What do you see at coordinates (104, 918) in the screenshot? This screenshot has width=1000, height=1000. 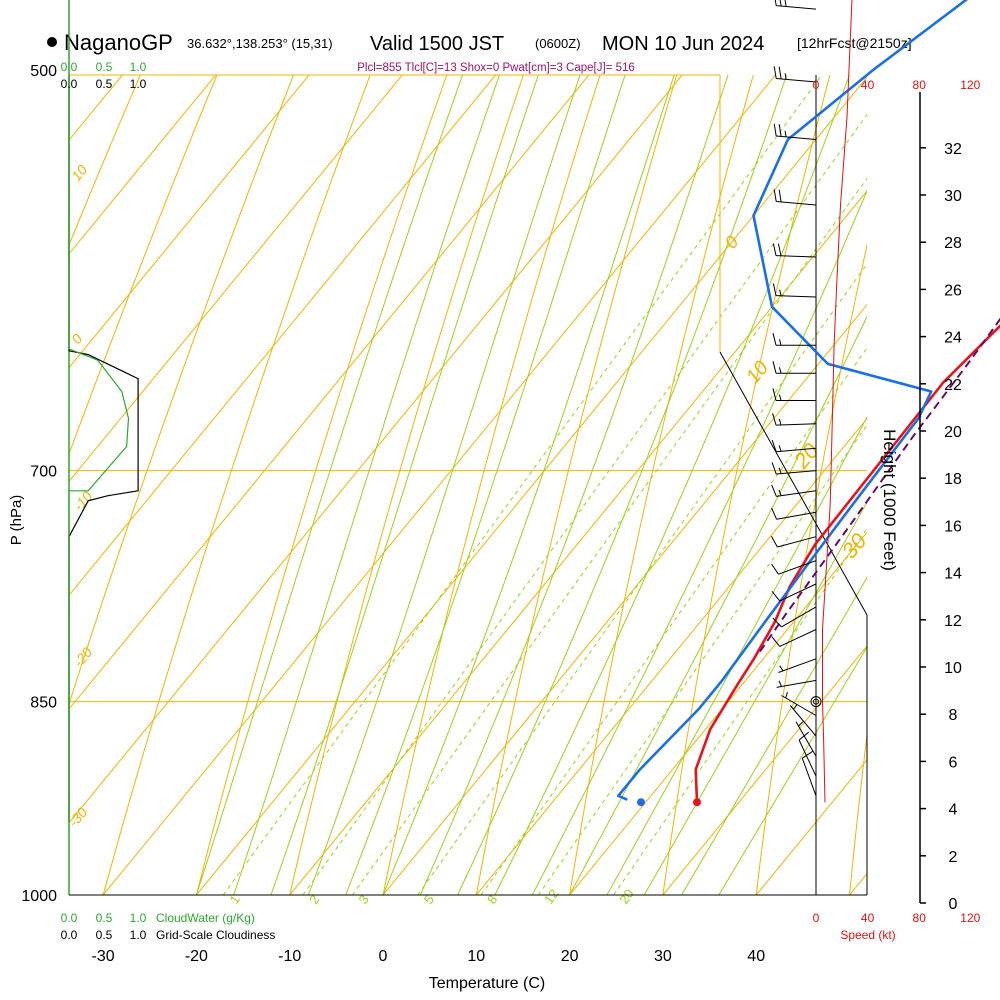 I see `cloudwater-tick-bottom: 0.5` at bounding box center [104, 918].